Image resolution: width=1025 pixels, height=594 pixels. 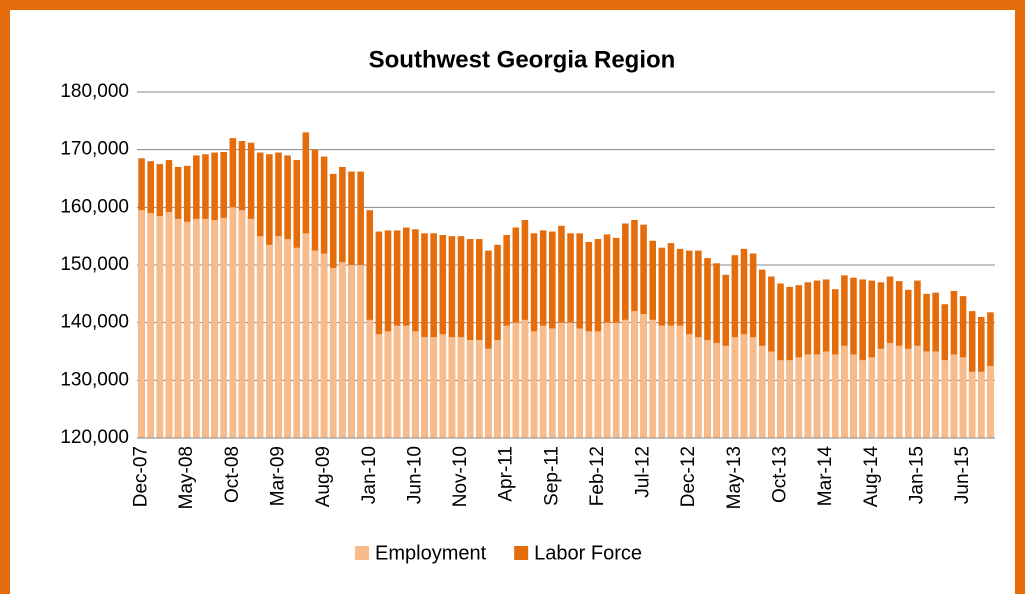 I want to click on x-tick-label: Aug-09, so click(x=323, y=476).